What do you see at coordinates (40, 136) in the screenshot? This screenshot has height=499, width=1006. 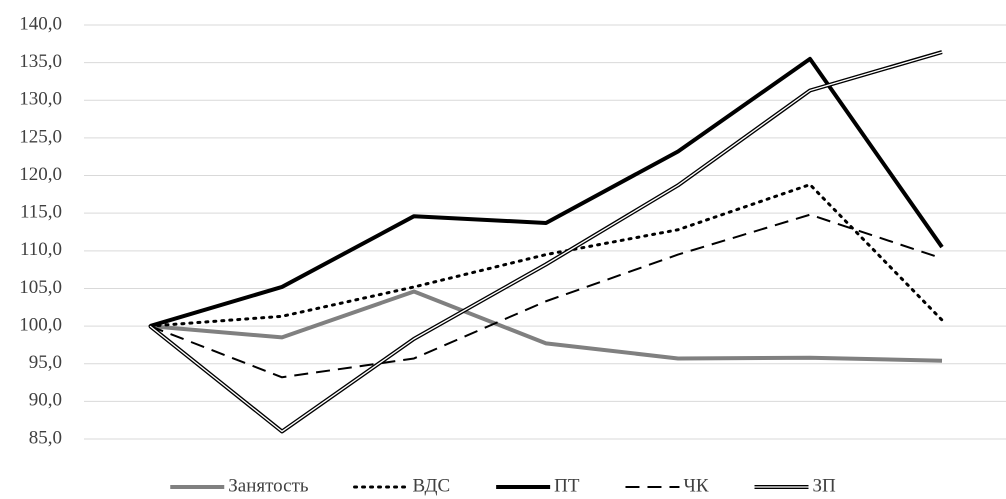 I see `y-tick-label: 125,0` at bounding box center [40, 136].